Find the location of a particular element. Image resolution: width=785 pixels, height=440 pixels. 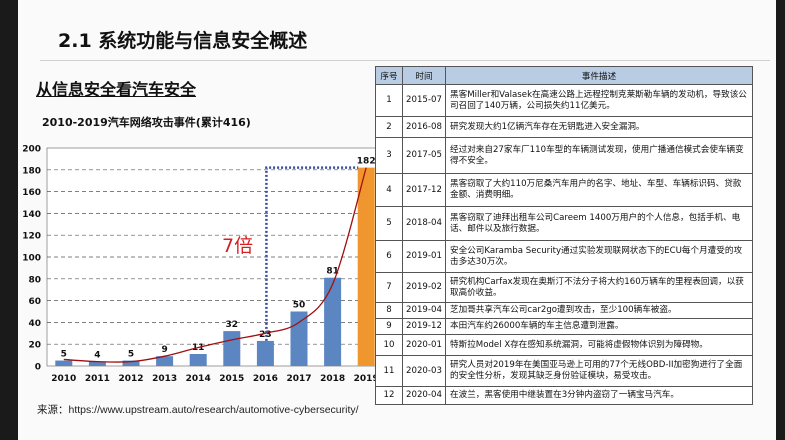

row-number: 5 is located at coordinates (389, 223).